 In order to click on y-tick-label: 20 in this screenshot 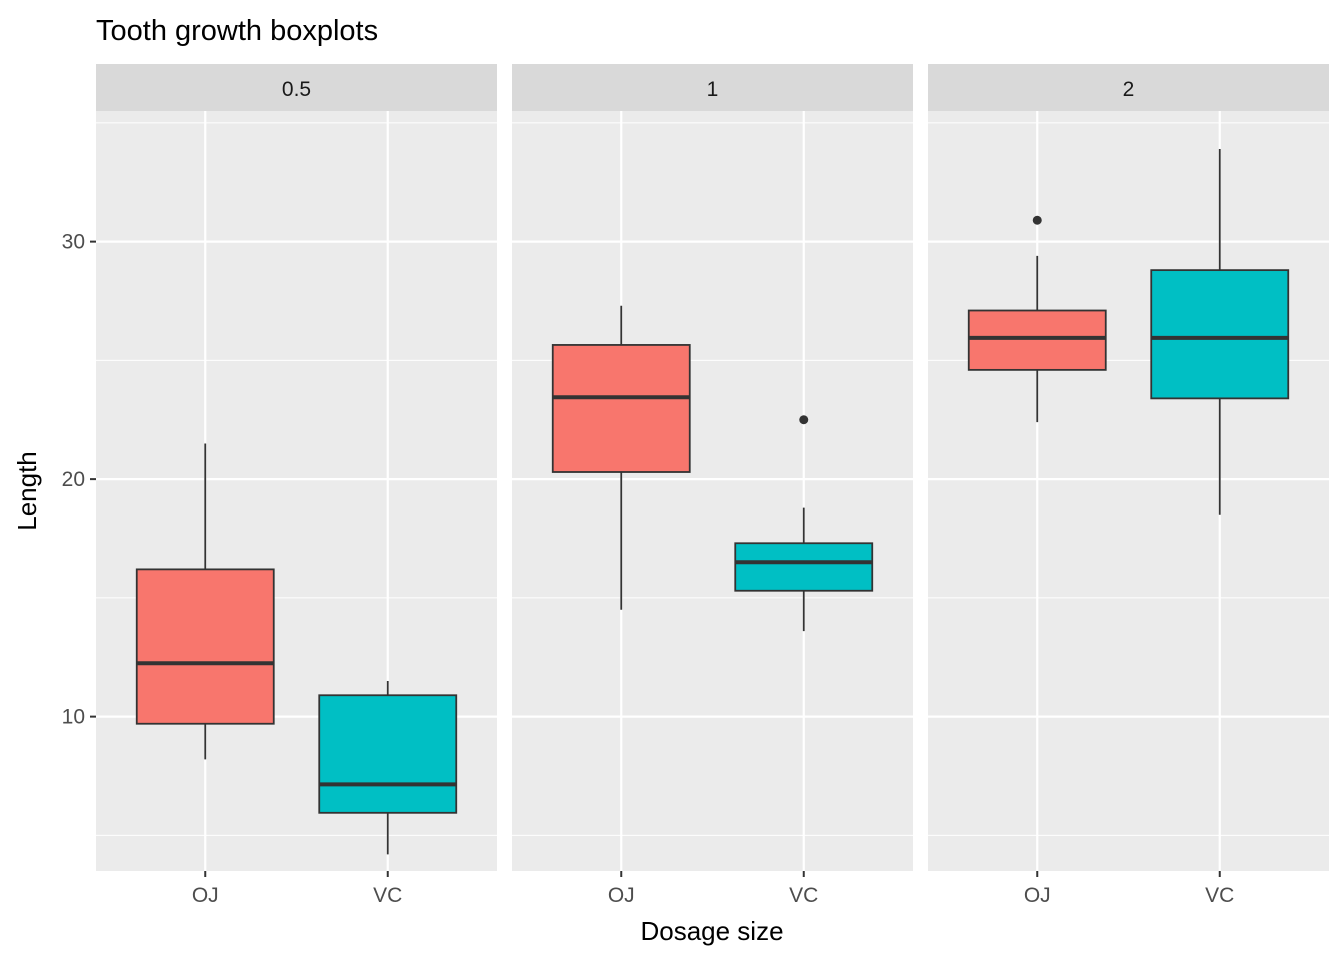, I will do `click(73, 479)`.